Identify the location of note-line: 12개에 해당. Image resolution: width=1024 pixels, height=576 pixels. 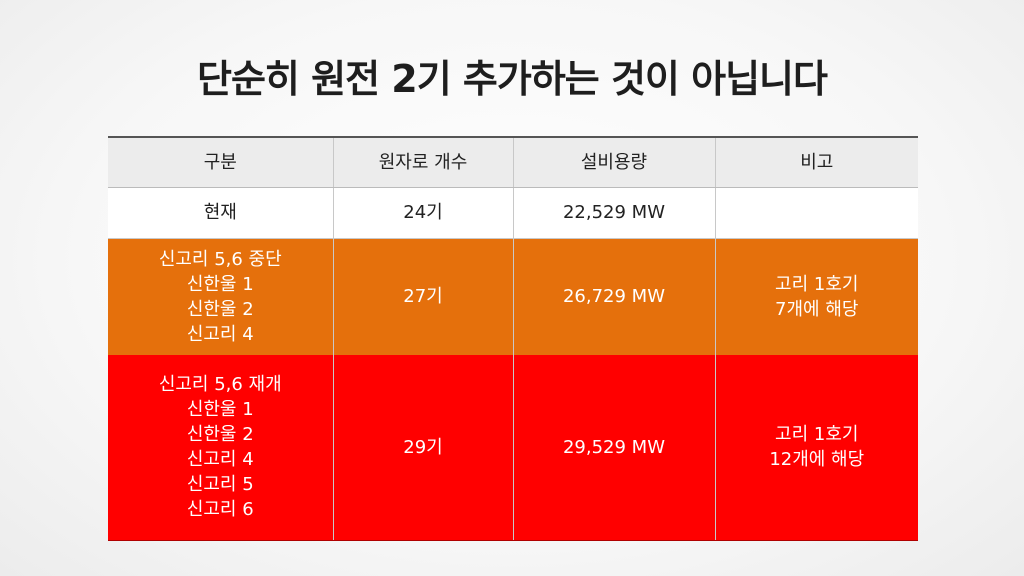
(817, 460).